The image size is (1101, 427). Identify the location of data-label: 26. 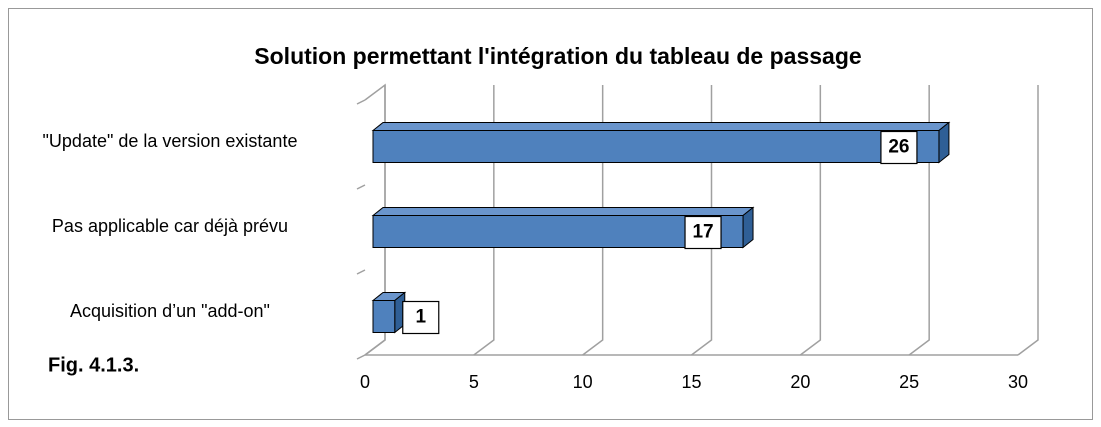
(898, 147).